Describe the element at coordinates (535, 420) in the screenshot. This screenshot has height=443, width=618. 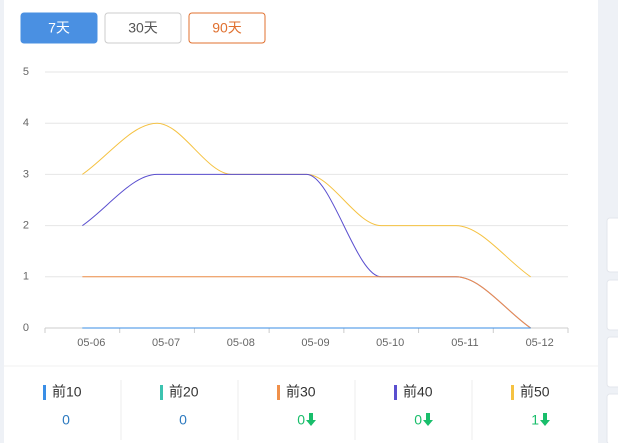
I see `summary-value: 1` at that location.